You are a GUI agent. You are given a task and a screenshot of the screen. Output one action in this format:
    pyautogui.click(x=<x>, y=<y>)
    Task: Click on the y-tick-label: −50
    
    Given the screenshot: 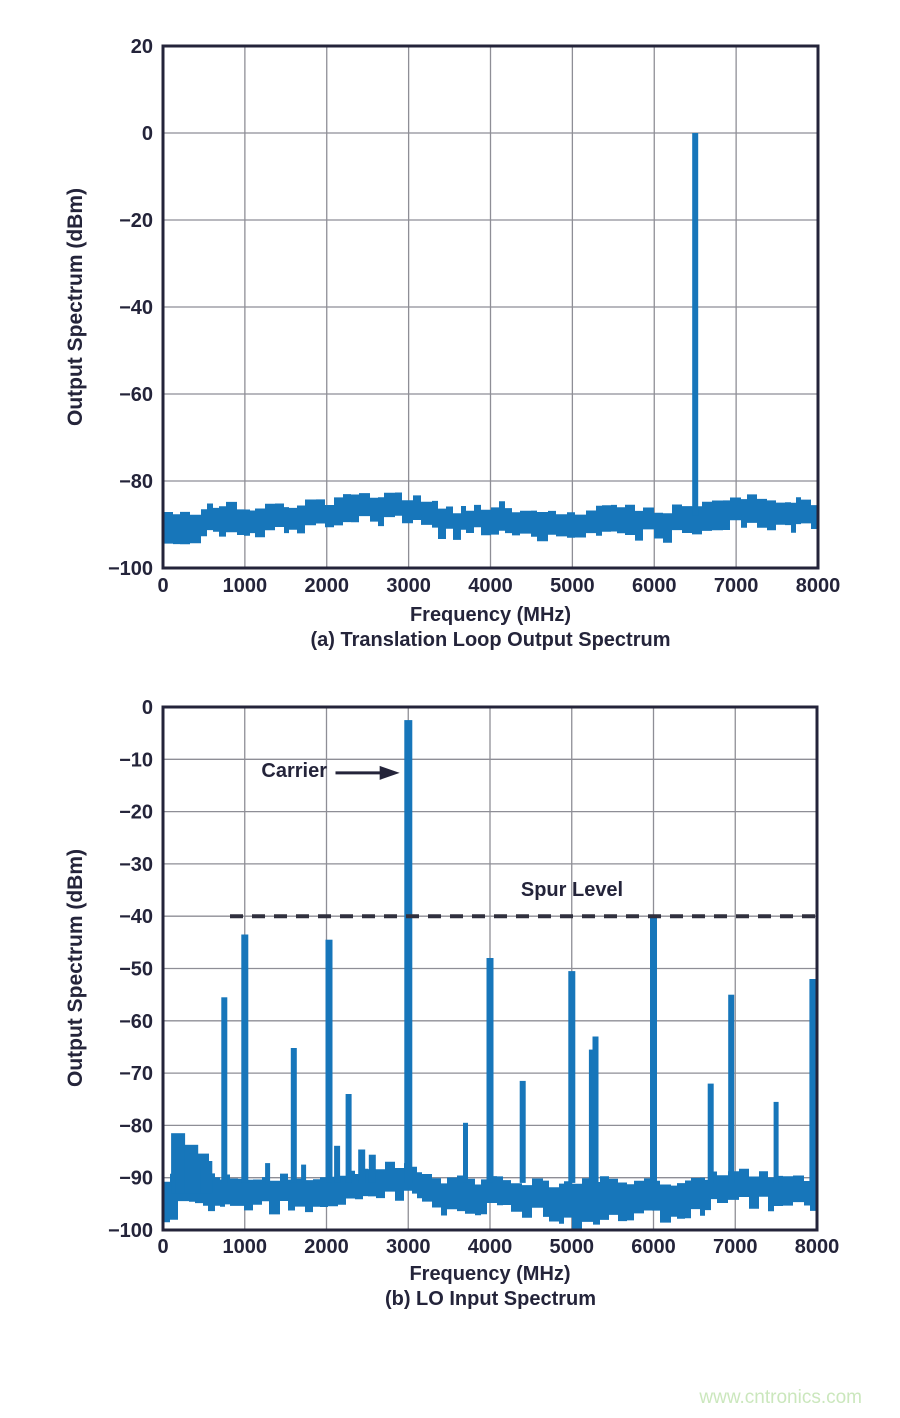 What is the action you would take?
    pyautogui.click(x=136, y=970)
    